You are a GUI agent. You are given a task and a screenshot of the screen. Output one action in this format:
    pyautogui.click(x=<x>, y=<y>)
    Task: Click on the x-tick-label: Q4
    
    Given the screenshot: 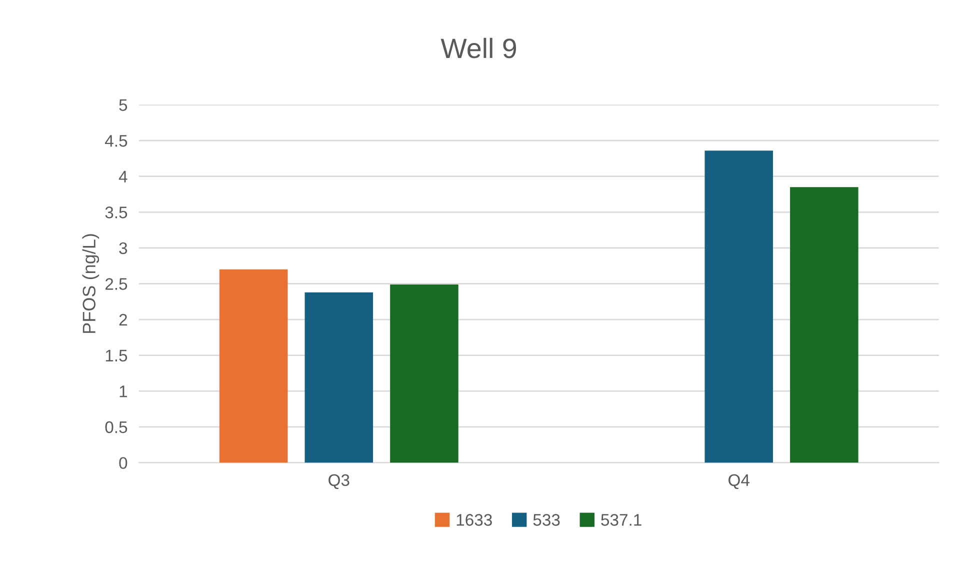 What is the action you would take?
    pyautogui.click(x=739, y=482)
    